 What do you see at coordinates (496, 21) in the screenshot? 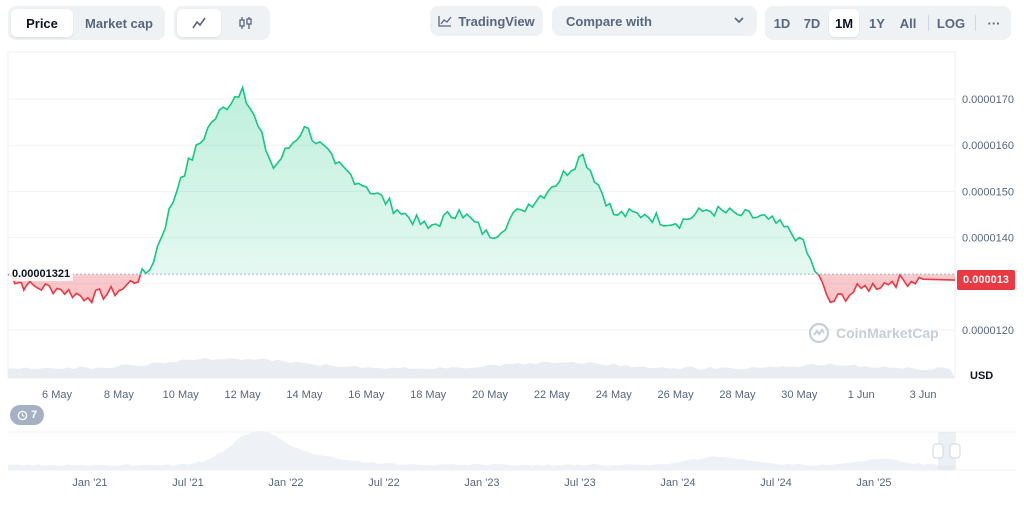
I see `tradingview-label: TradingView` at bounding box center [496, 21].